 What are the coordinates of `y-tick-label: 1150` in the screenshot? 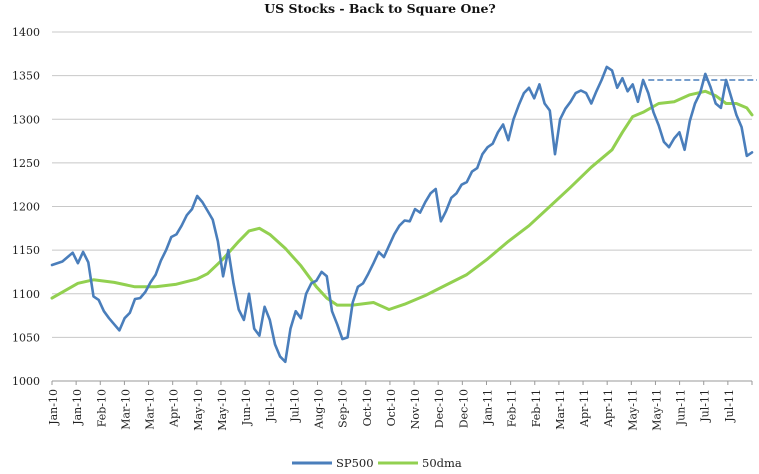 It's located at (26, 250).